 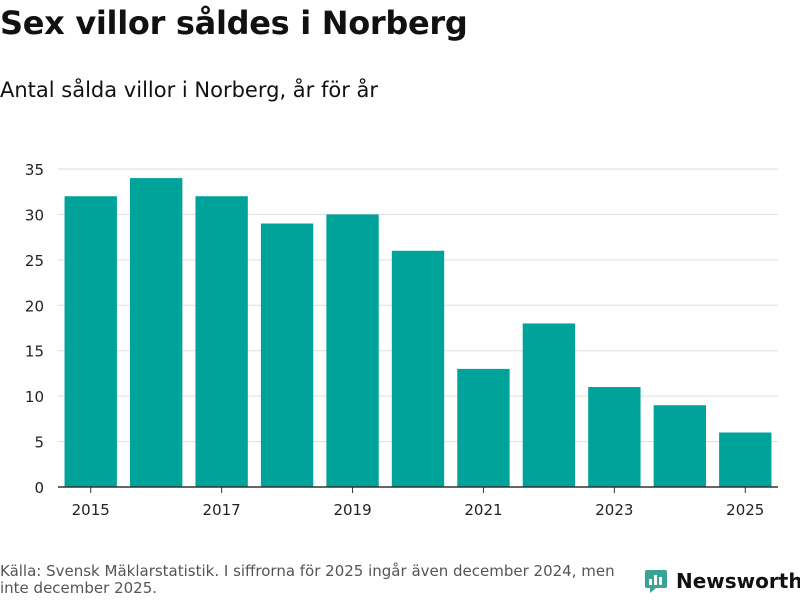 I want to click on x-tick-label: 2021, so click(x=483, y=510).